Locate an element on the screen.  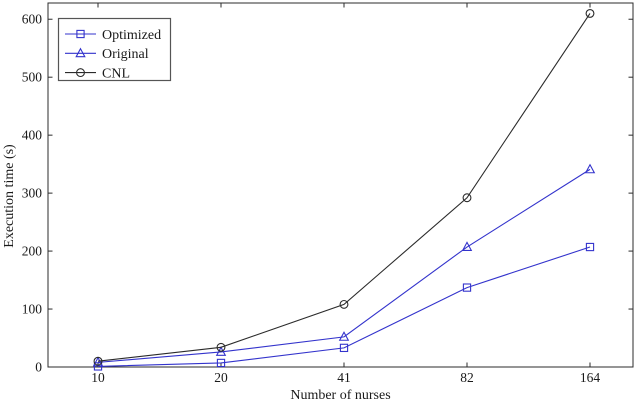
y-tick-label: 100 is located at coordinates (32, 309).